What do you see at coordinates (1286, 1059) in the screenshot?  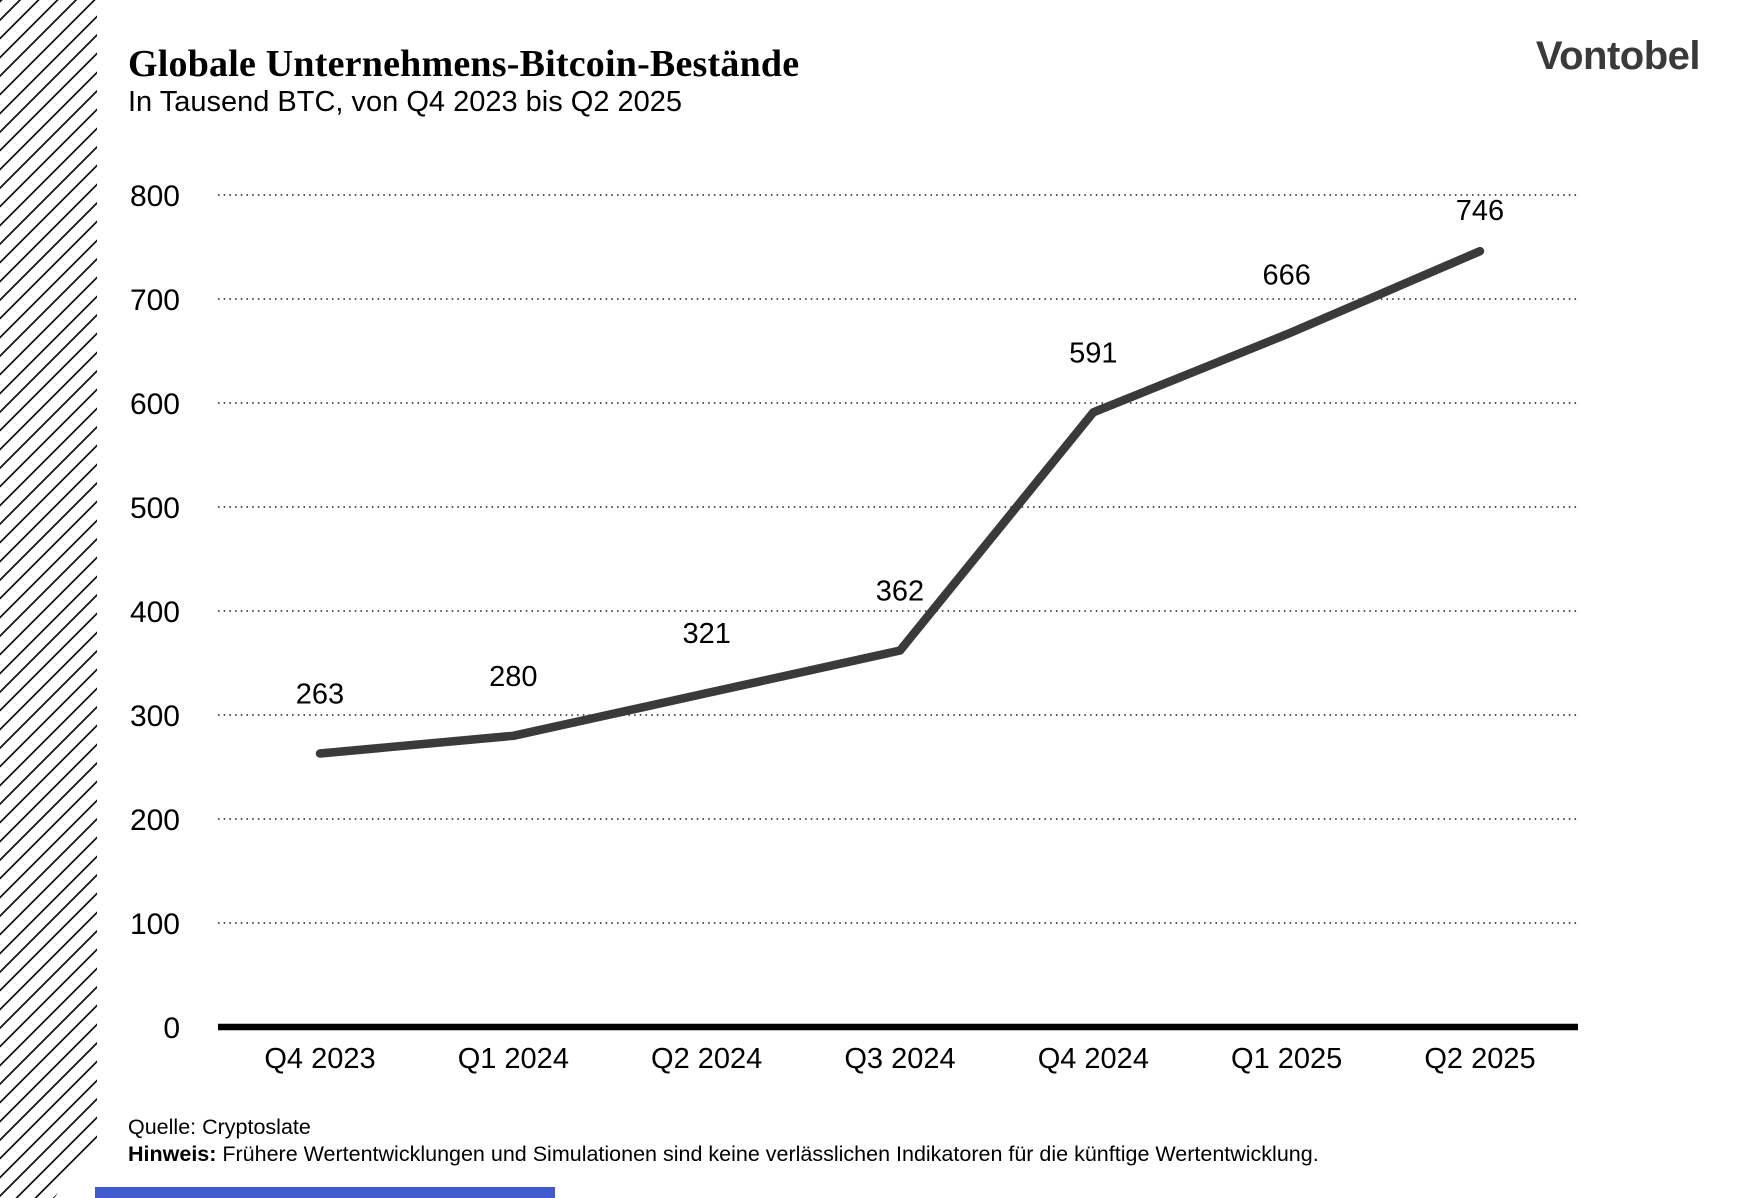 I see `x-axis-tick-q1-2025: Q1 2025` at bounding box center [1286, 1059].